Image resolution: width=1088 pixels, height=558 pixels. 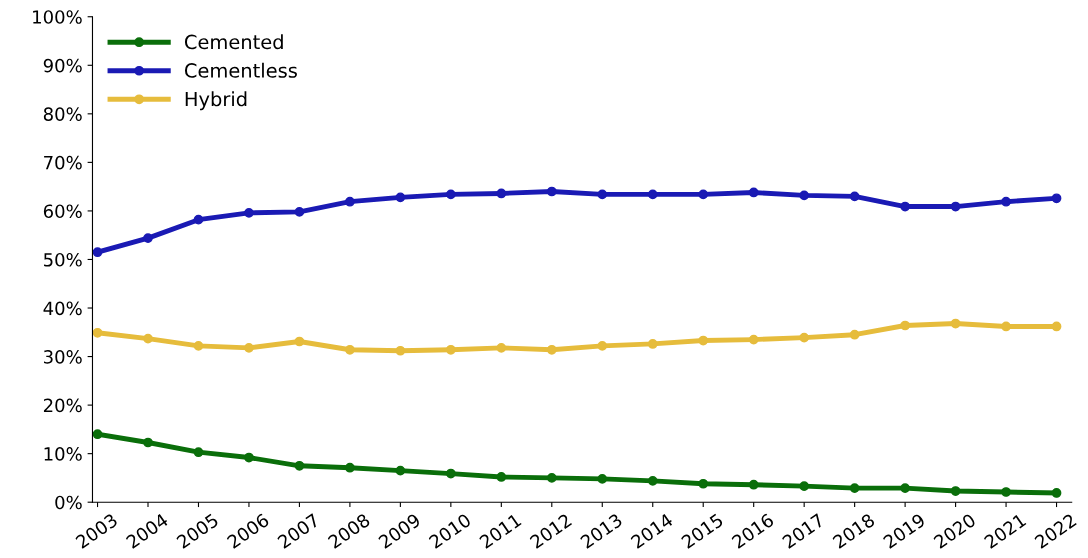 I want to click on y-tick-label: 50%, so click(x=63, y=259).